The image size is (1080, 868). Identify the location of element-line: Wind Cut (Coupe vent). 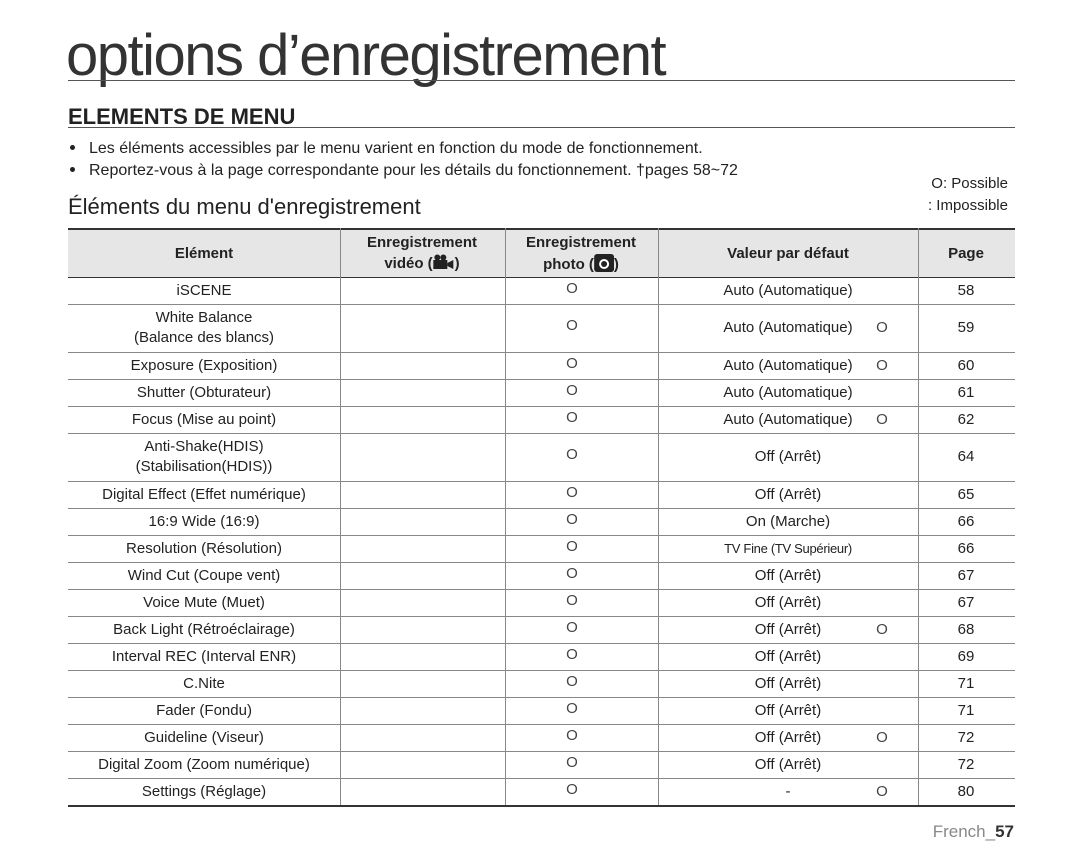
(204, 575).